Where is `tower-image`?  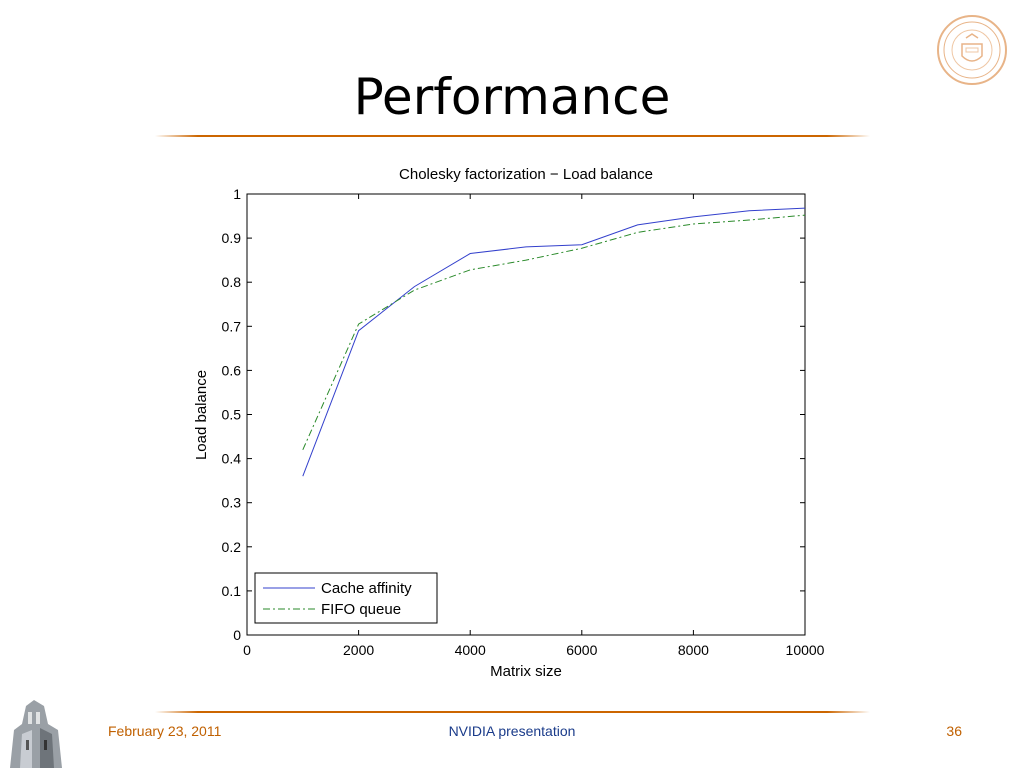
tower-image is located at coordinates (40, 734).